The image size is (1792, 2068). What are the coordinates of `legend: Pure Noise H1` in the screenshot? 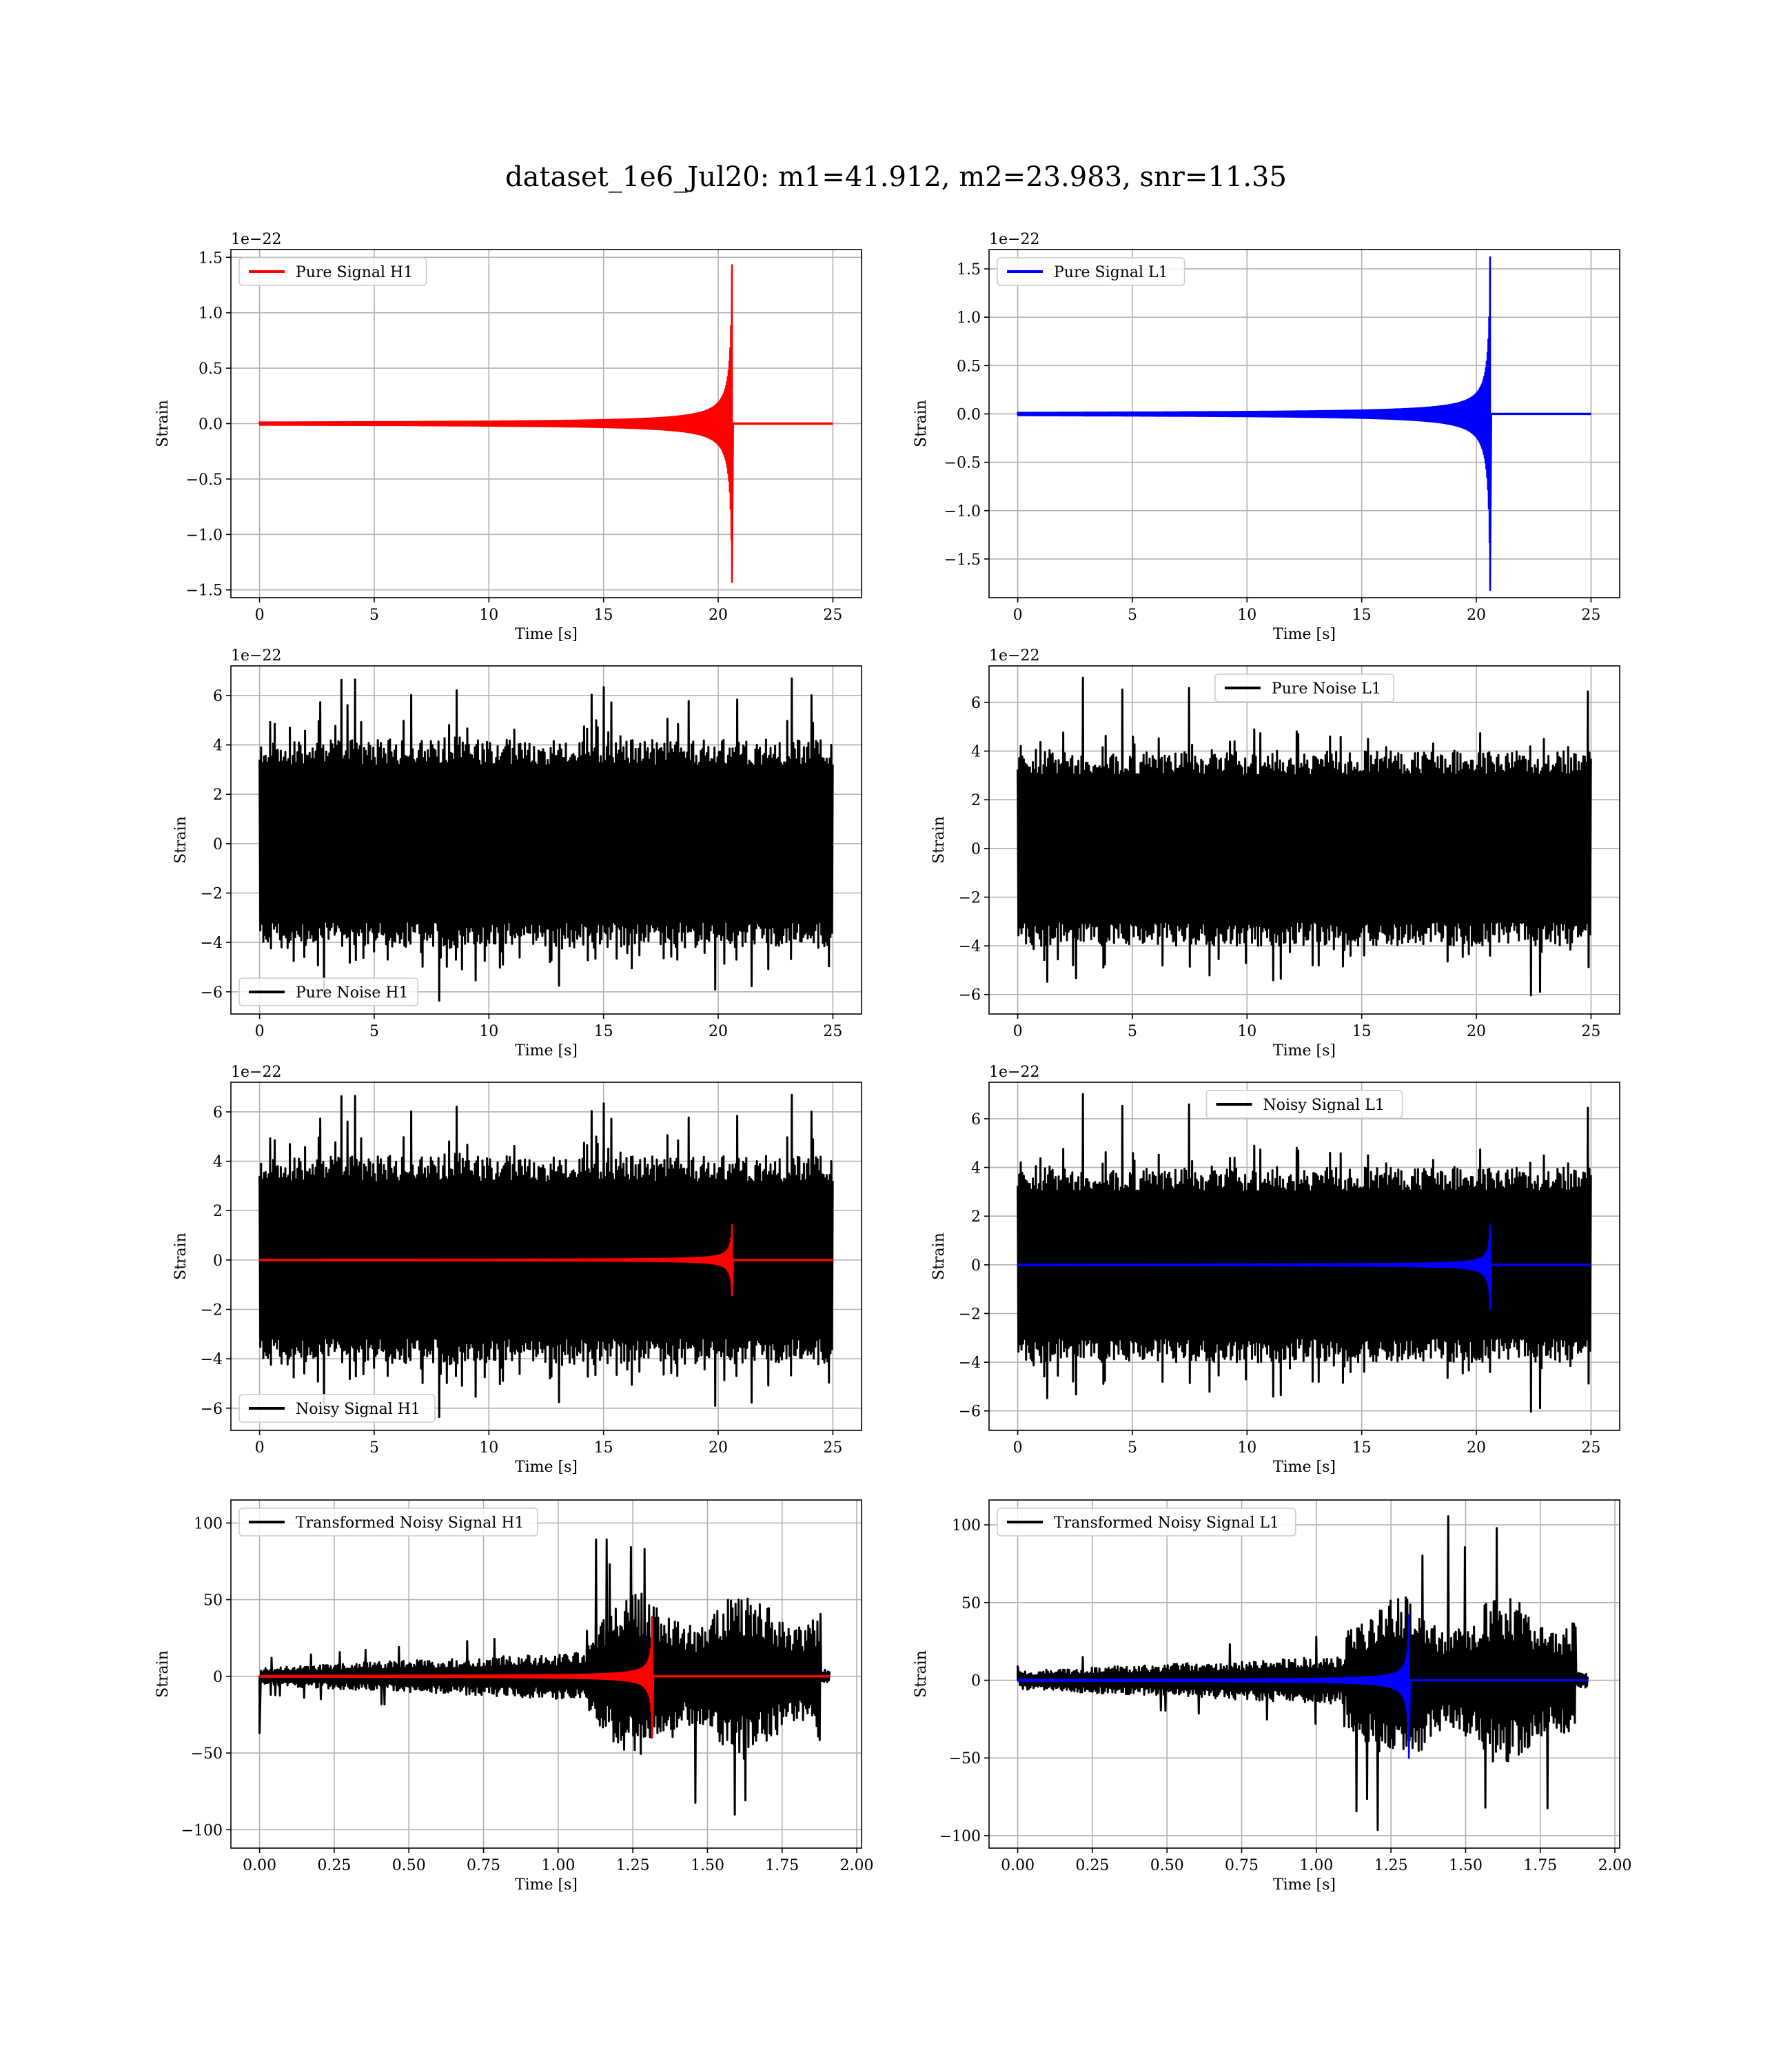 It's located at (328, 991).